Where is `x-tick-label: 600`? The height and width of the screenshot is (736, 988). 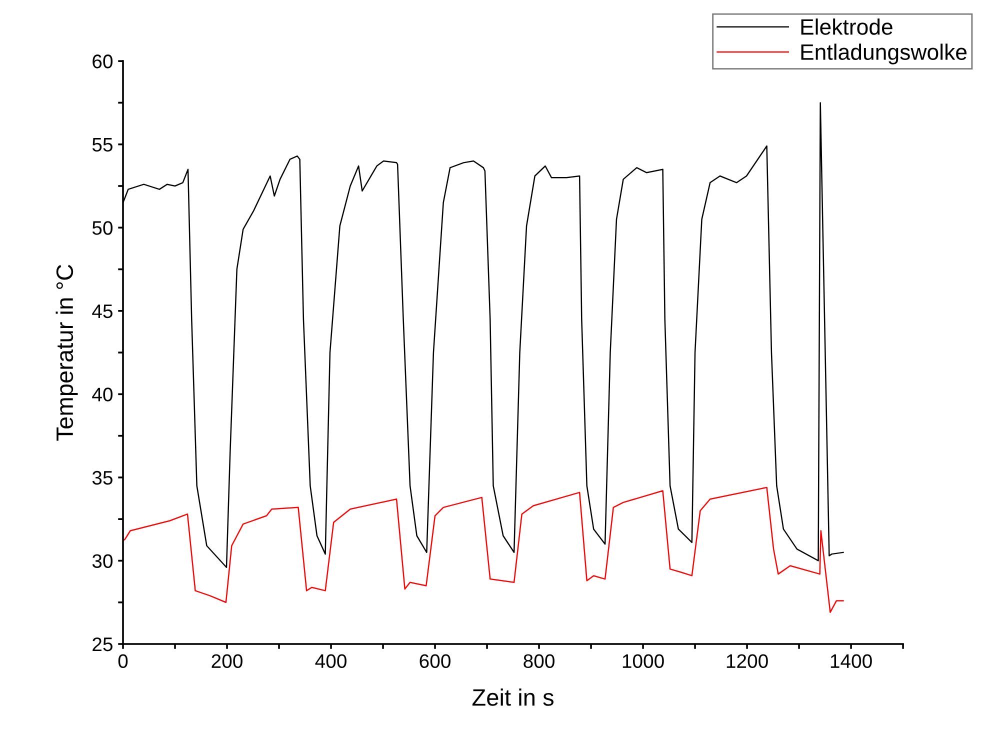
x-tick-label: 600 is located at coordinates (435, 661).